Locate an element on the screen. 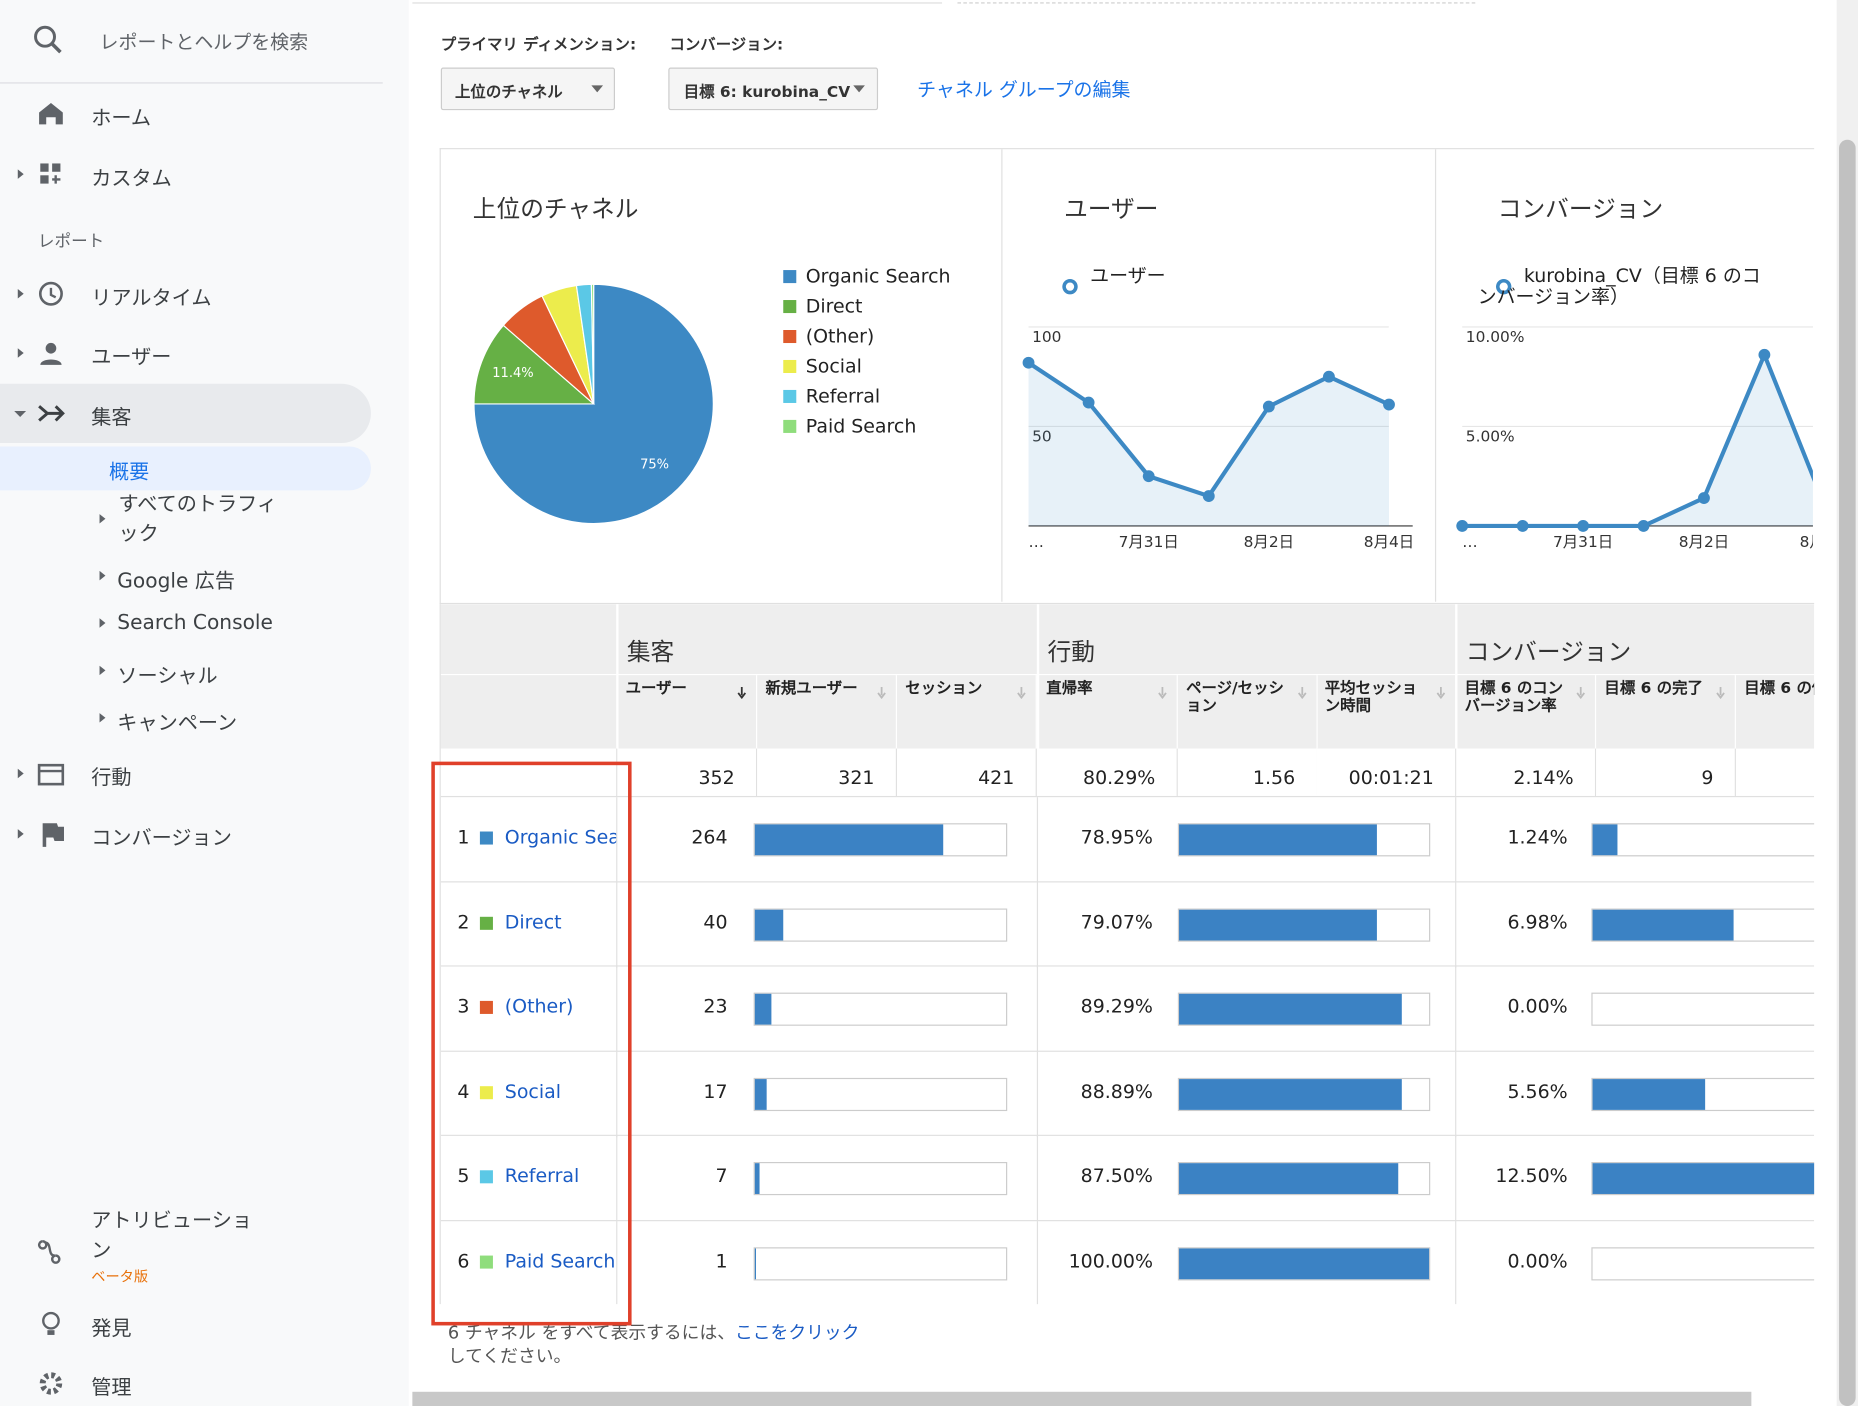  chart-svg: 100 50 … 7月31日 8月2日 8月4日 is located at coordinates (1218, 414).